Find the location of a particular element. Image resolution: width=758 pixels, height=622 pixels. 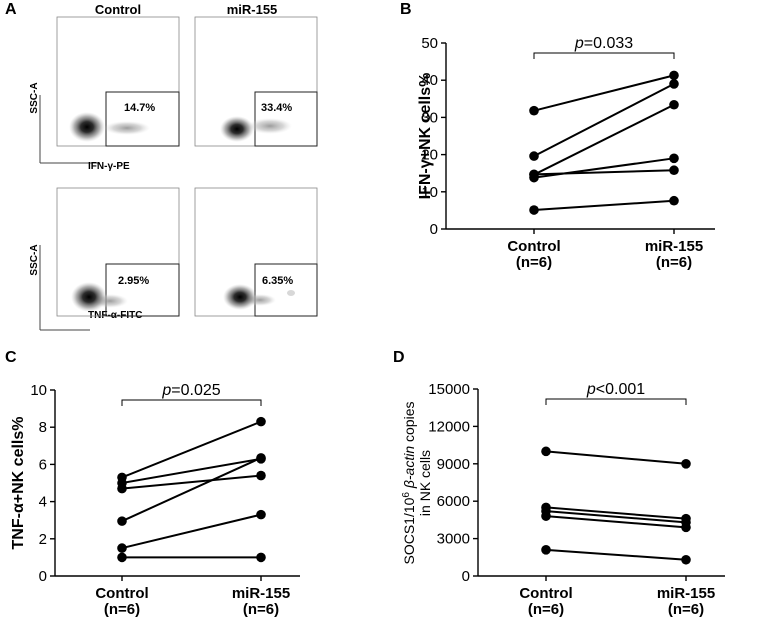

flow-plot-mir155-ifn: 33.4% is located at coordinates (256, 81).